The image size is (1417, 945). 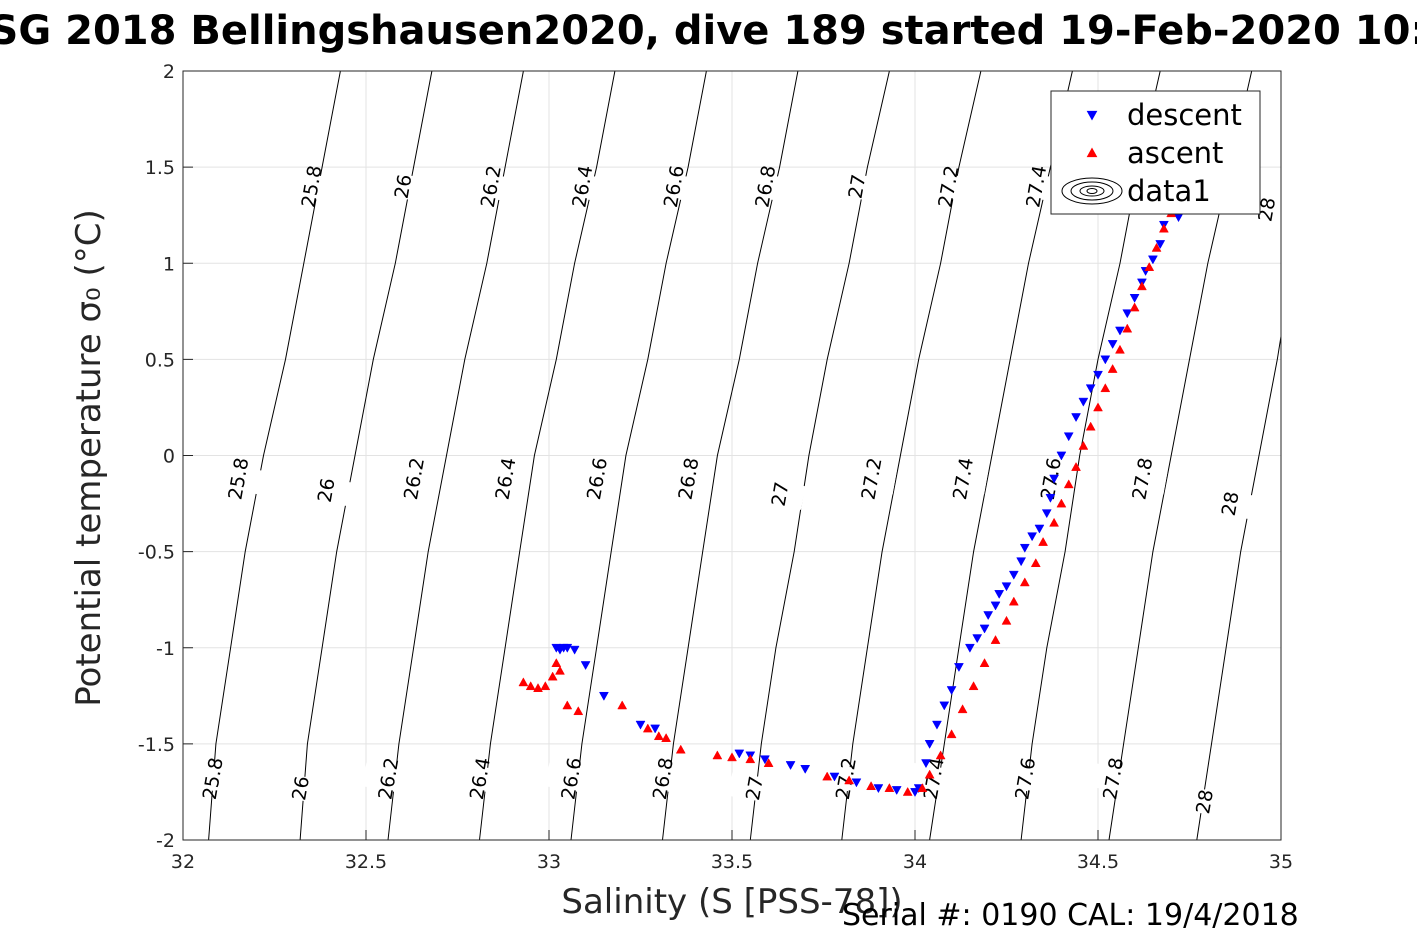 I want to click on contour-label: 26, so click(x=301, y=788).